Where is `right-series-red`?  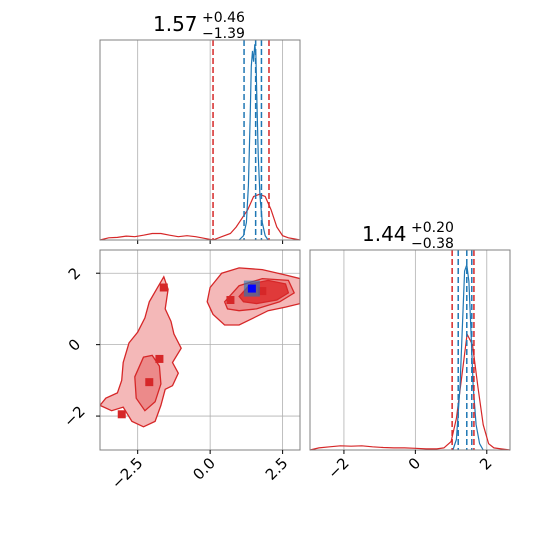
right-series-red is located at coordinates (410, 391).